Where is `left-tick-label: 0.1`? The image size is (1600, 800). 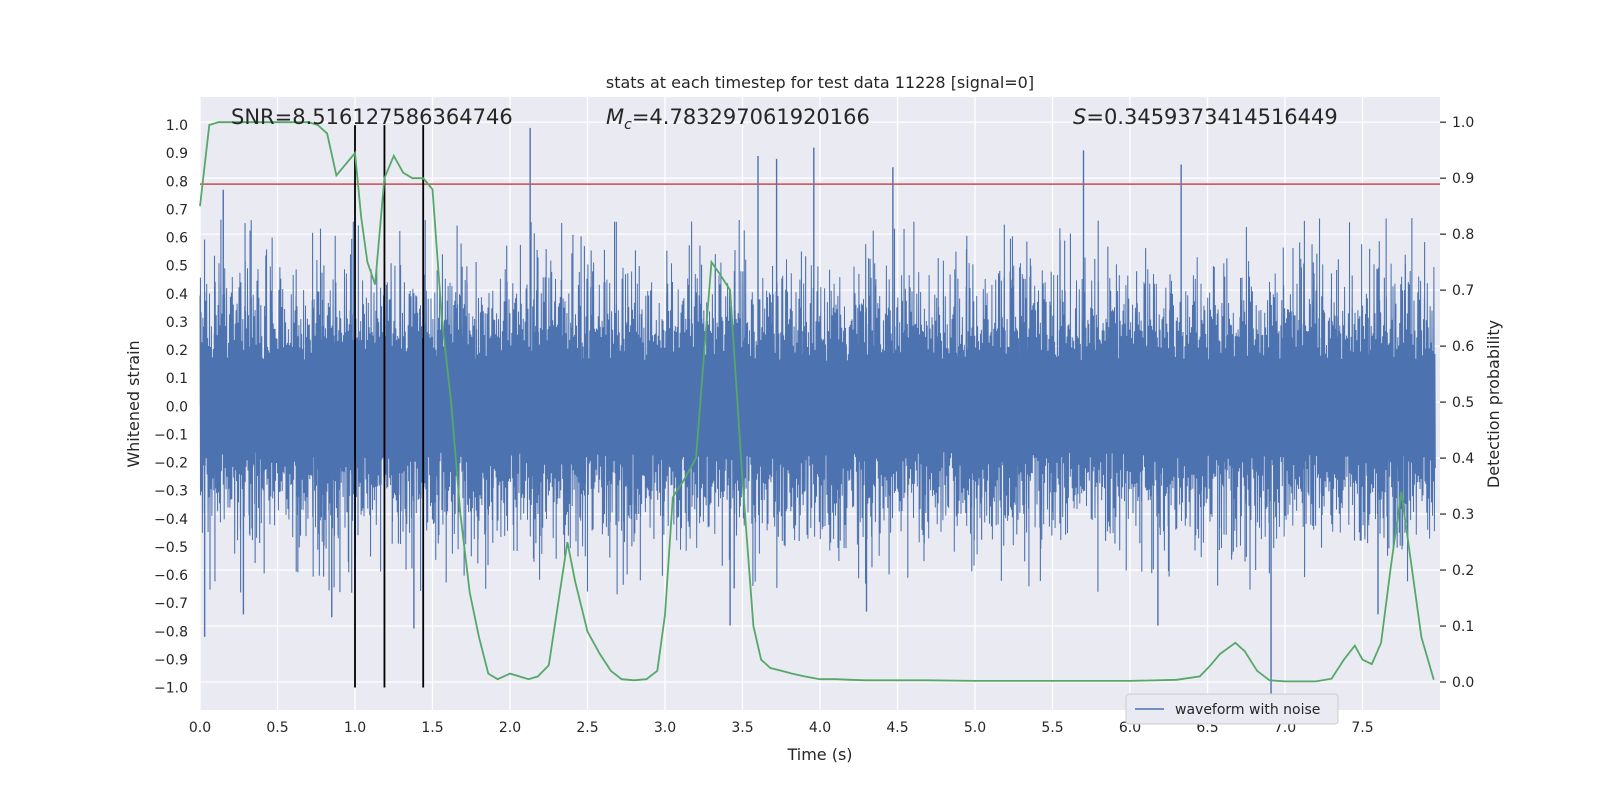 left-tick-label: 0.1 is located at coordinates (177, 379).